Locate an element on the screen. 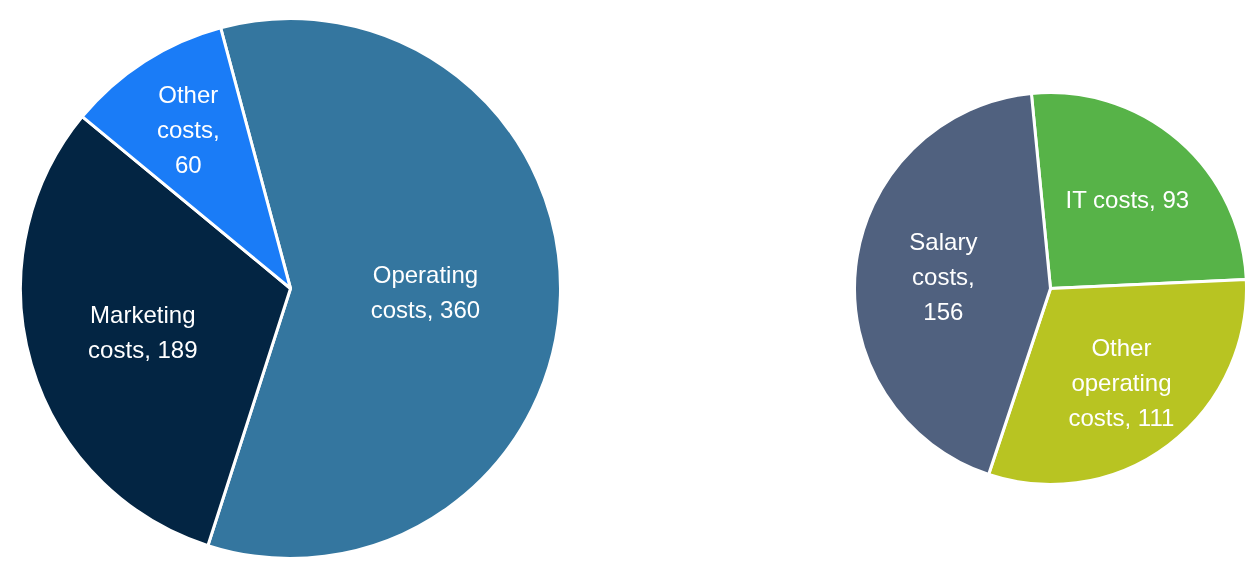  slice-label: IT costs, 93 is located at coordinates (1127, 200).